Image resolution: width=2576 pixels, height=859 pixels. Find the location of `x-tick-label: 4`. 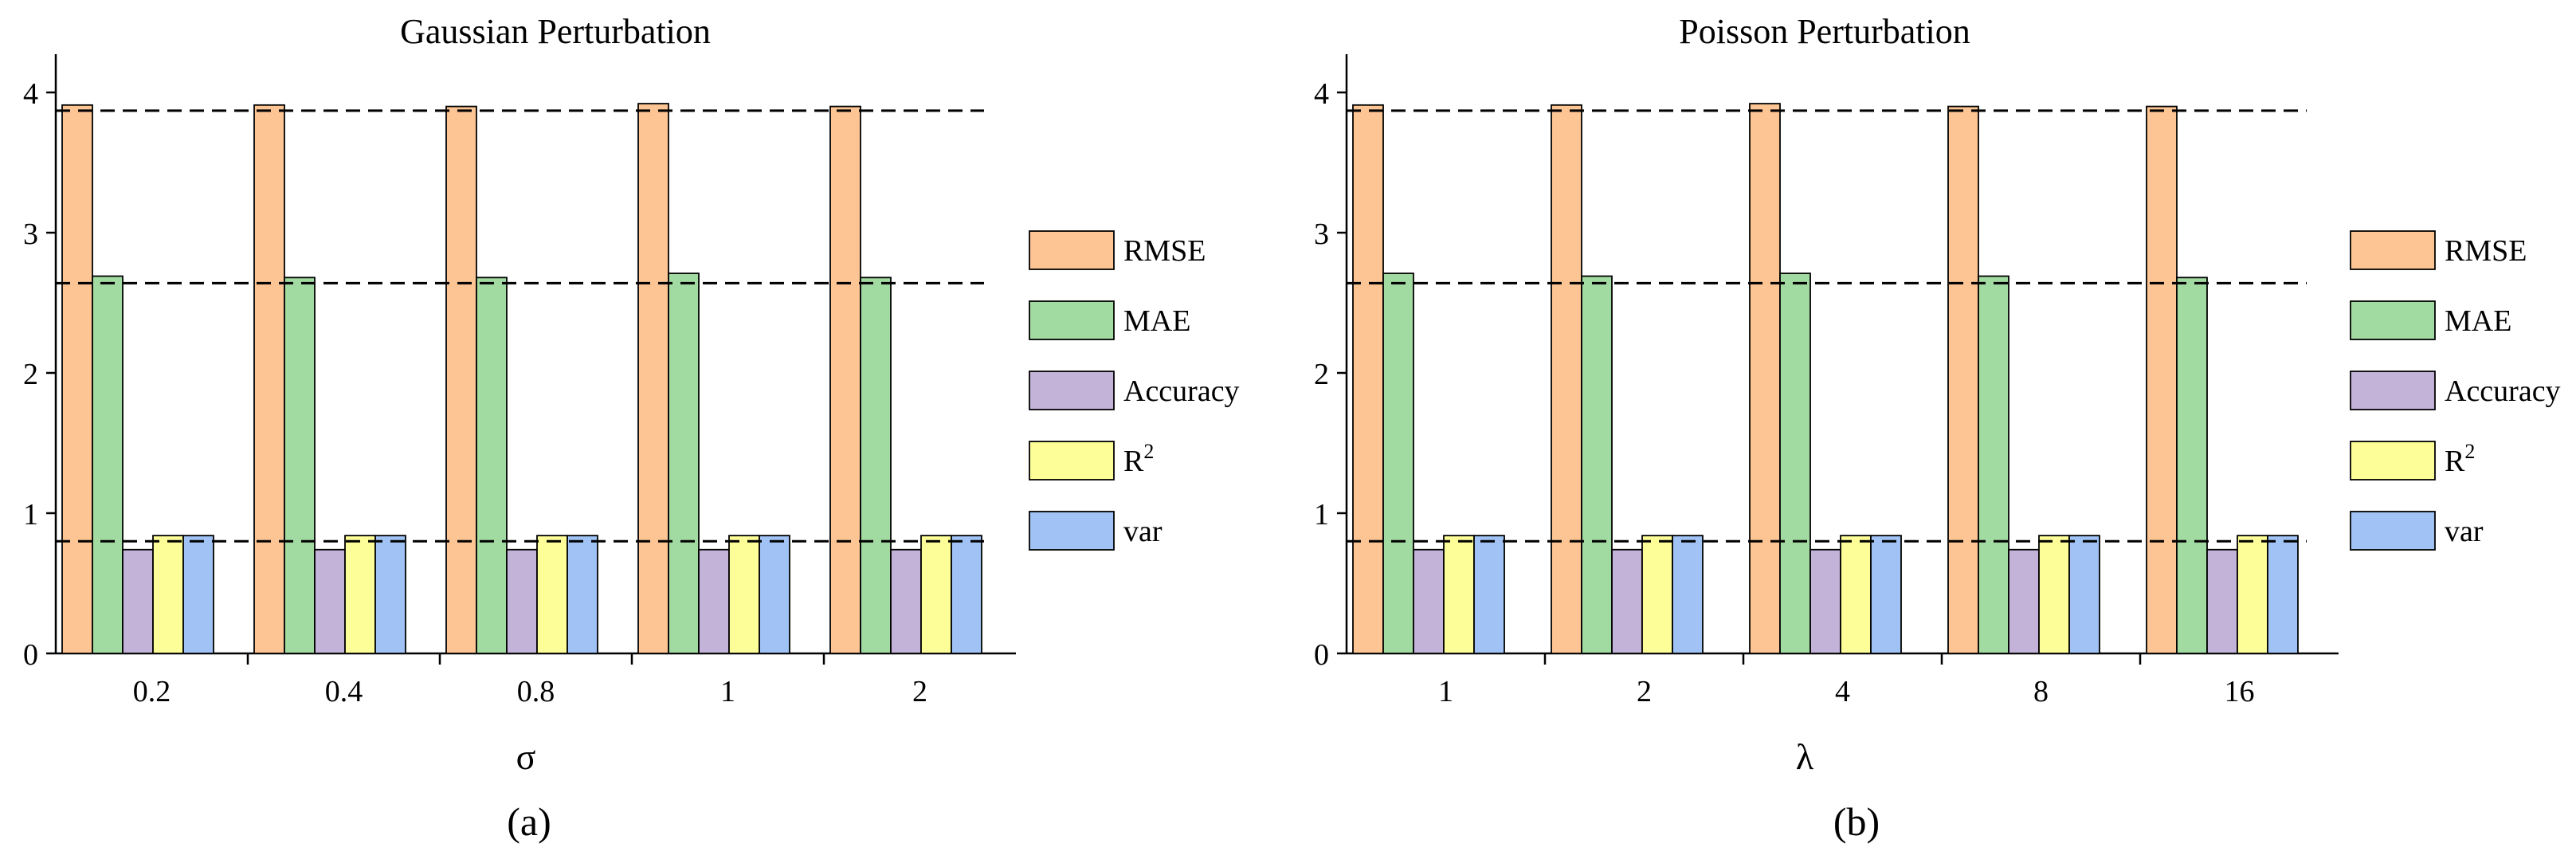

x-tick-label: 4 is located at coordinates (1842, 691).